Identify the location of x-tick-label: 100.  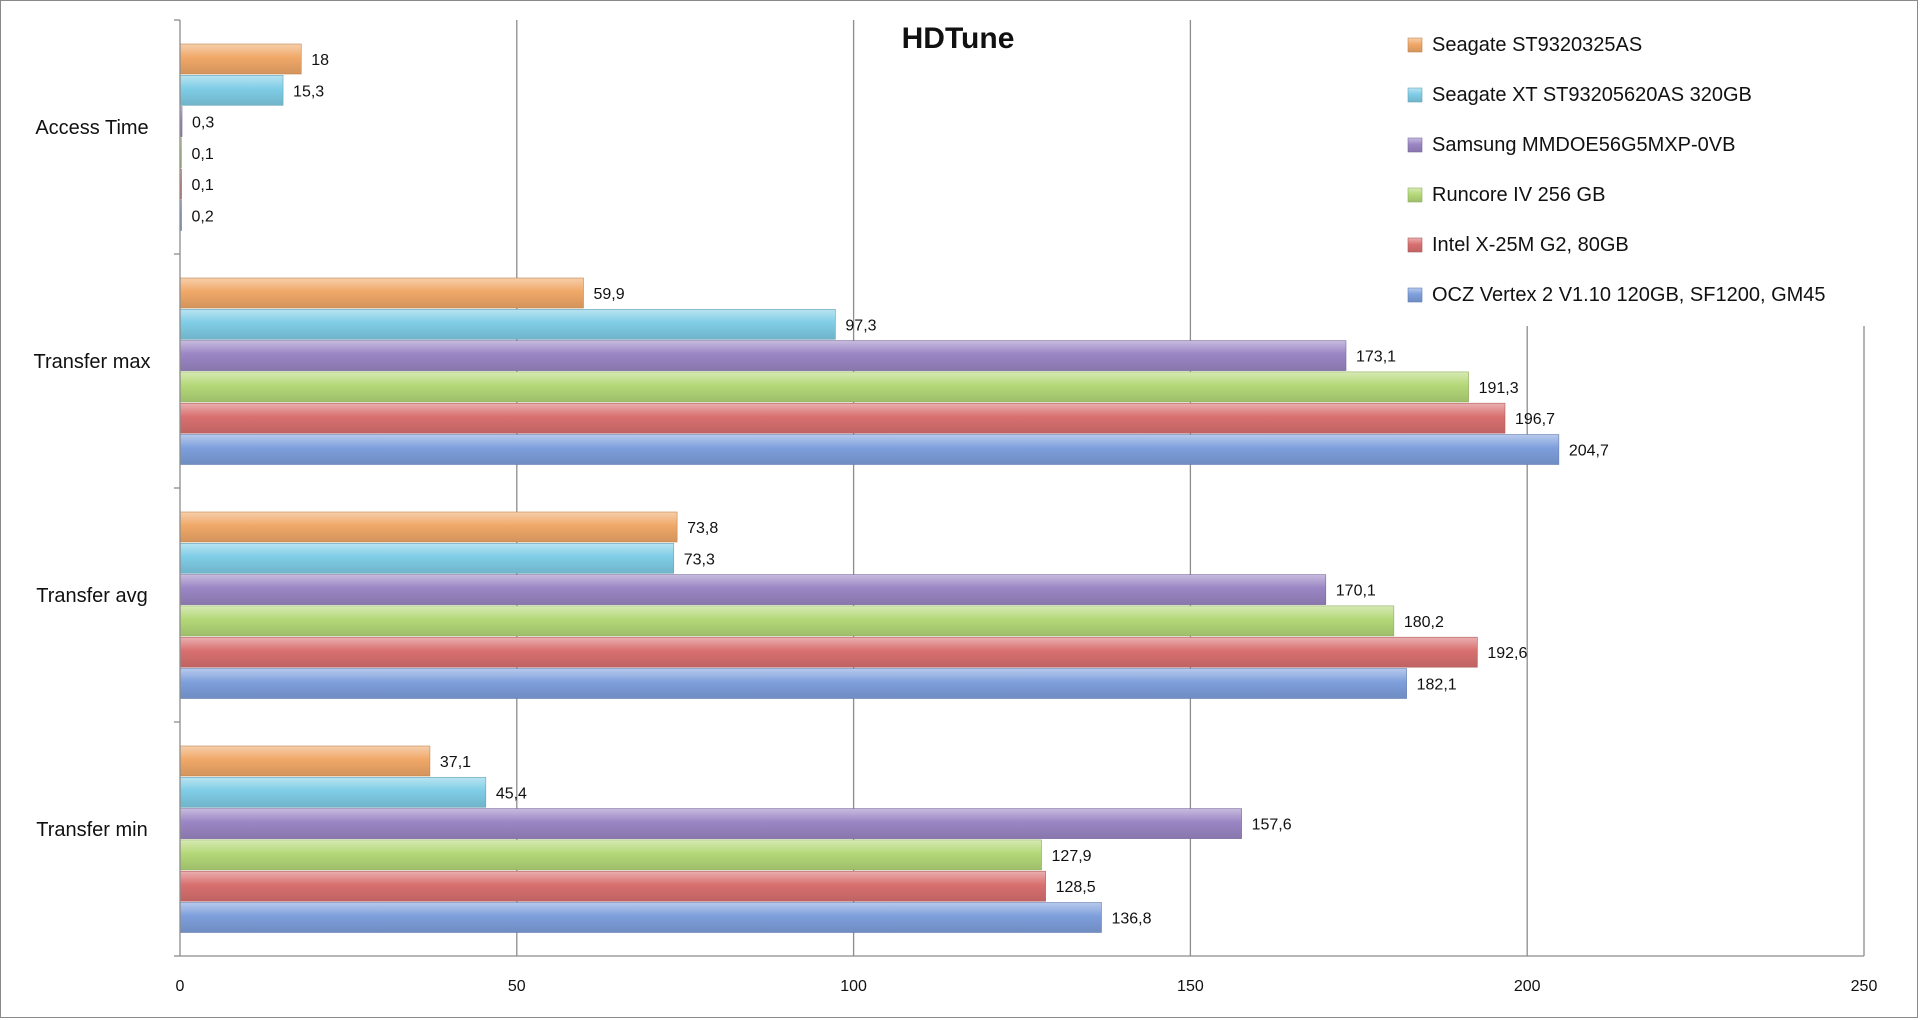
(853, 986).